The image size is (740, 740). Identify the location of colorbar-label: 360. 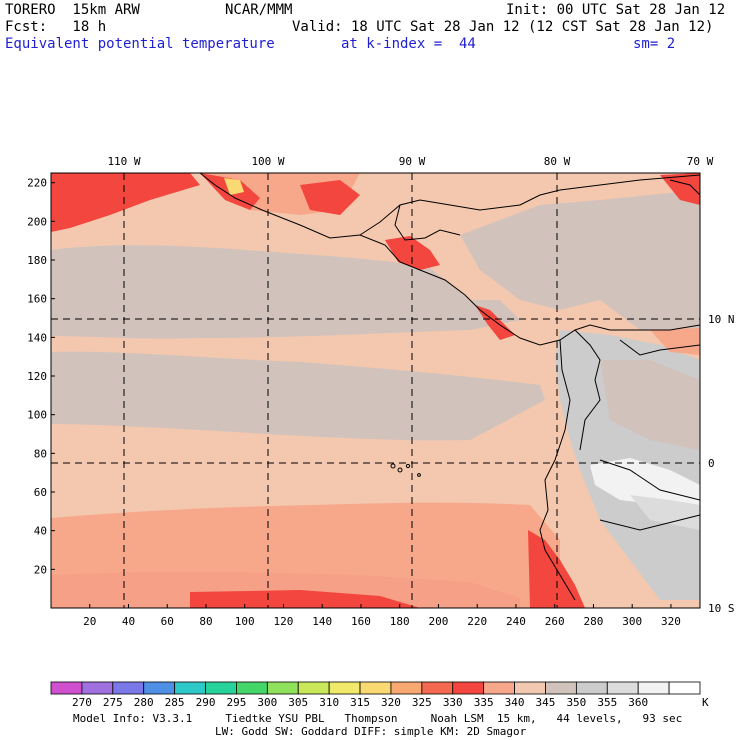
(638, 702).